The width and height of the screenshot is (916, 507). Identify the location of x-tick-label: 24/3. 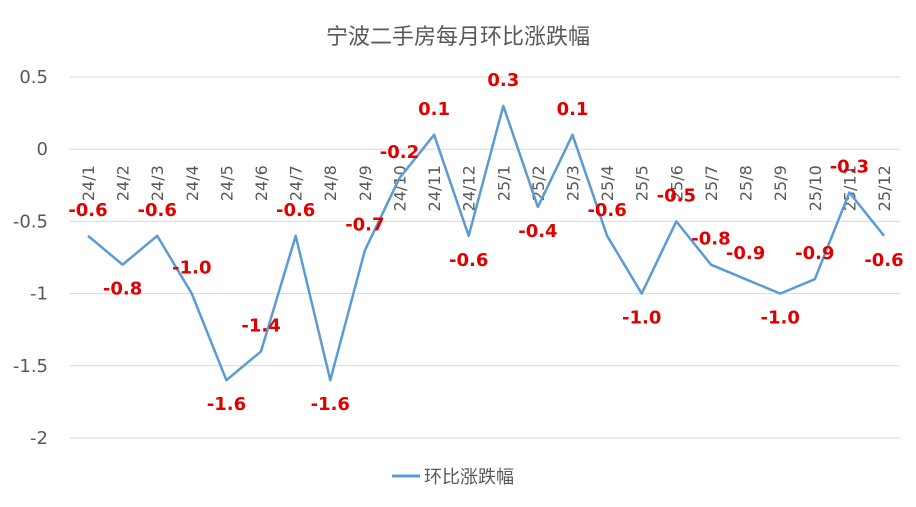
(157, 183).